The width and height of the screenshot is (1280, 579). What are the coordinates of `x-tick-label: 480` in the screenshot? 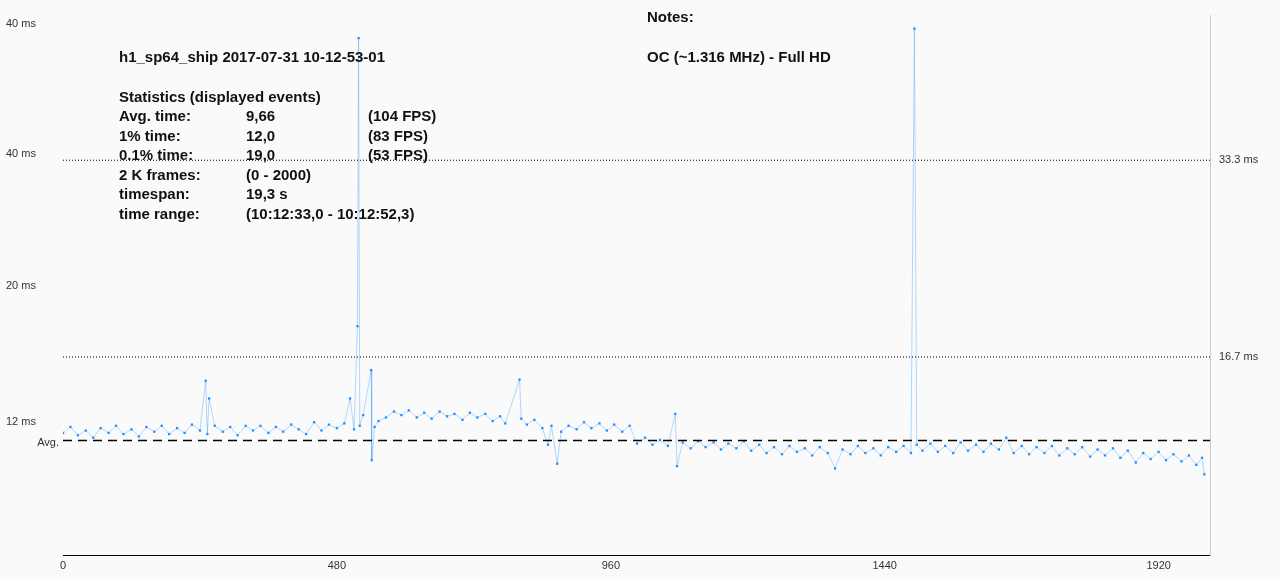 It's located at (337, 564).